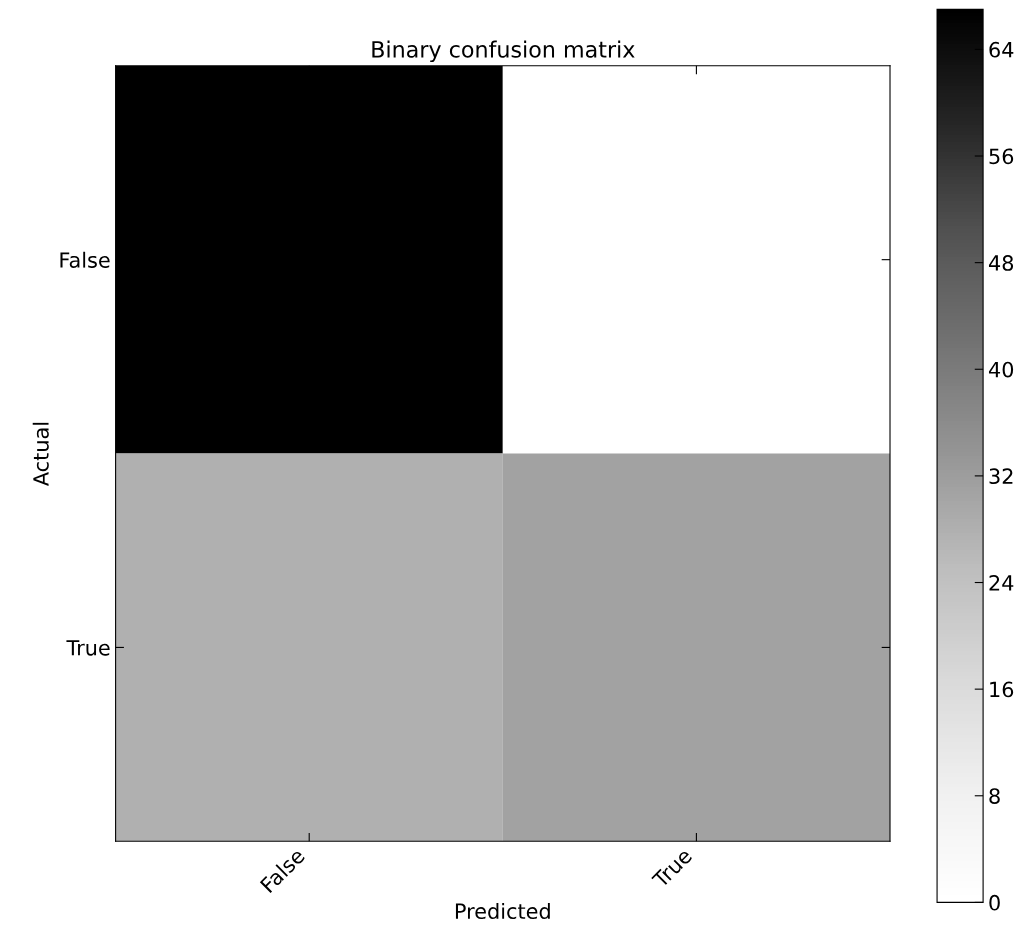  Describe the element at coordinates (1001, 49) in the screenshot. I see `color-bar-label: 64` at that location.